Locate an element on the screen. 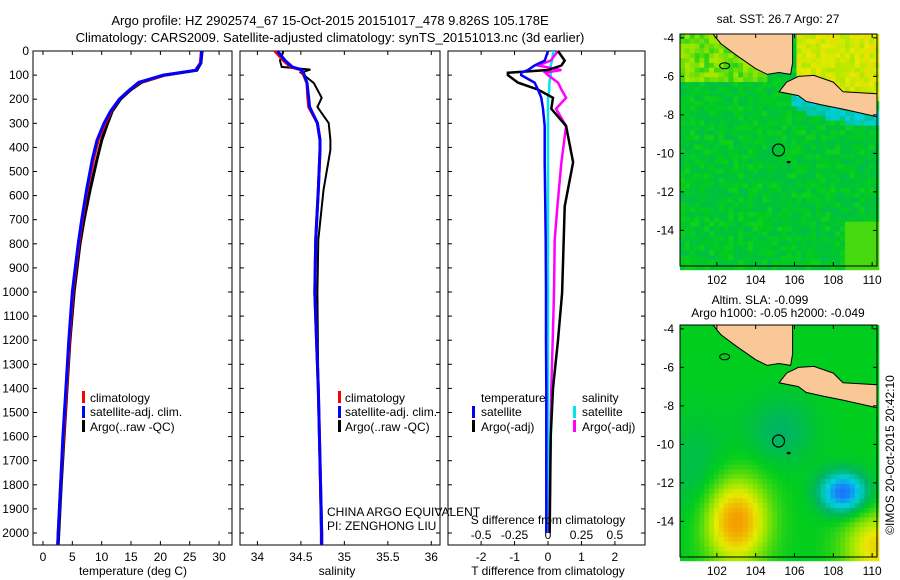 This screenshot has width=900, height=580. s-tick-label: 0 is located at coordinates (548, 535).